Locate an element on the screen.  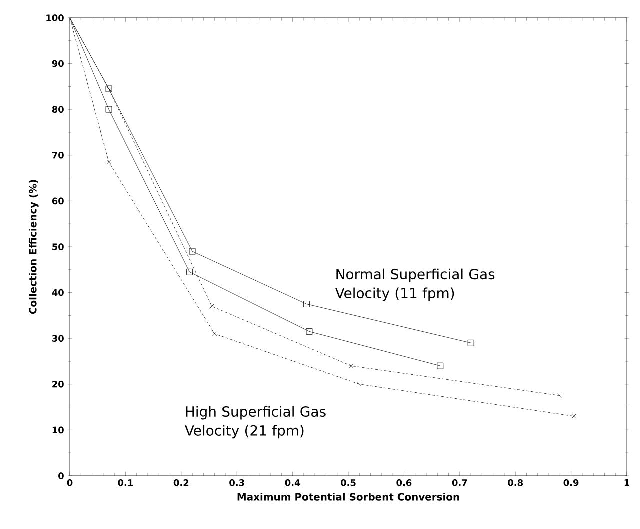
y-tick-label: 100 is located at coordinates (55, 18).